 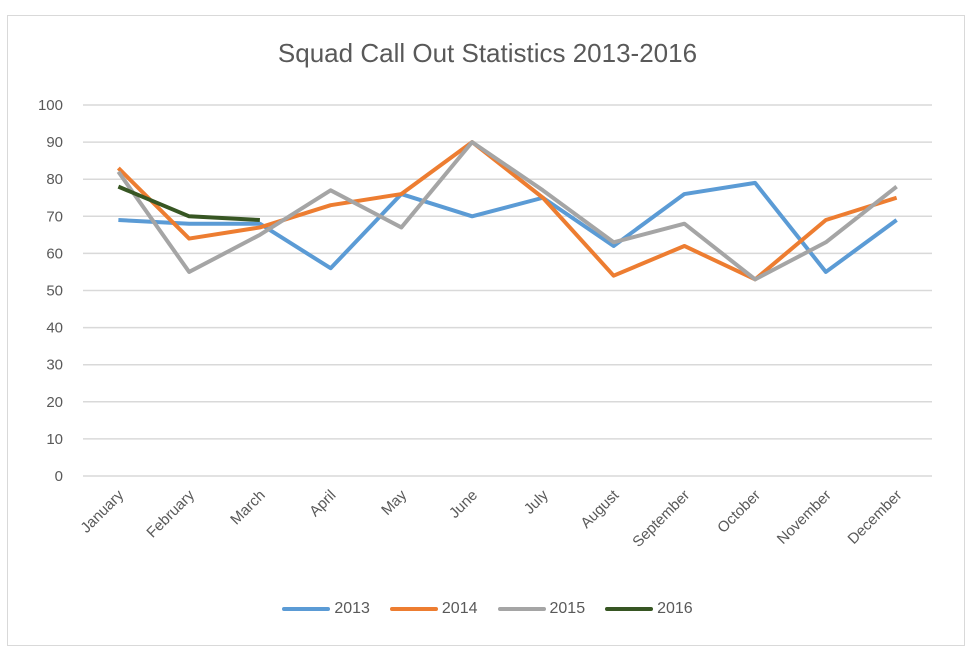 What do you see at coordinates (102, 511) in the screenshot?
I see `x-tick-label: January` at bounding box center [102, 511].